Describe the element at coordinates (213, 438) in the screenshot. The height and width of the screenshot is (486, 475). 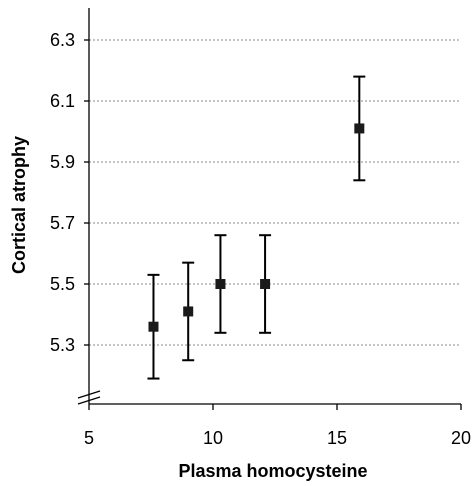
I see `x-tick-label: 10` at that location.